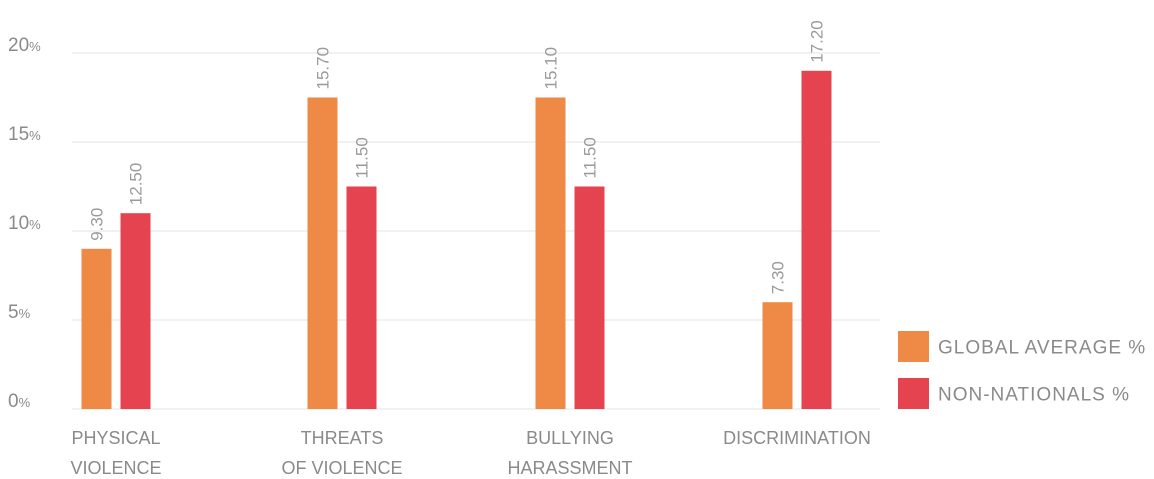  I want to click on value-label: 17.20, so click(817, 41).